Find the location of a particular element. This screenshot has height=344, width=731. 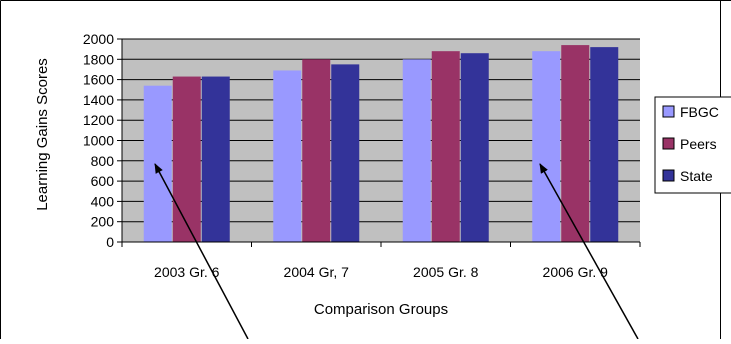

y-tick-label: 1800 is located at coordinates (98, 59).